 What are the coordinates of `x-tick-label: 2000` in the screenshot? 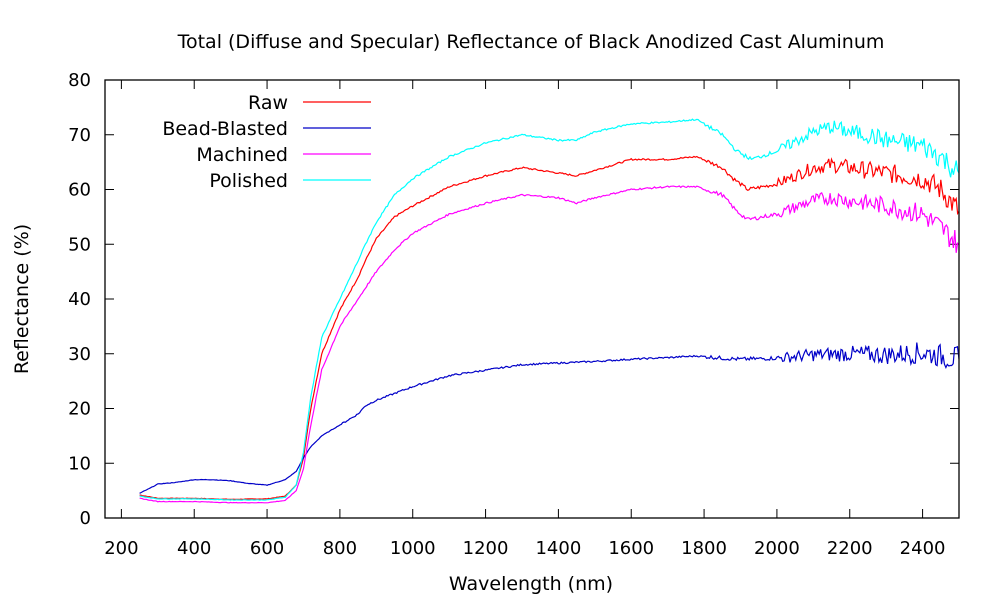 It's located at (777, 548).